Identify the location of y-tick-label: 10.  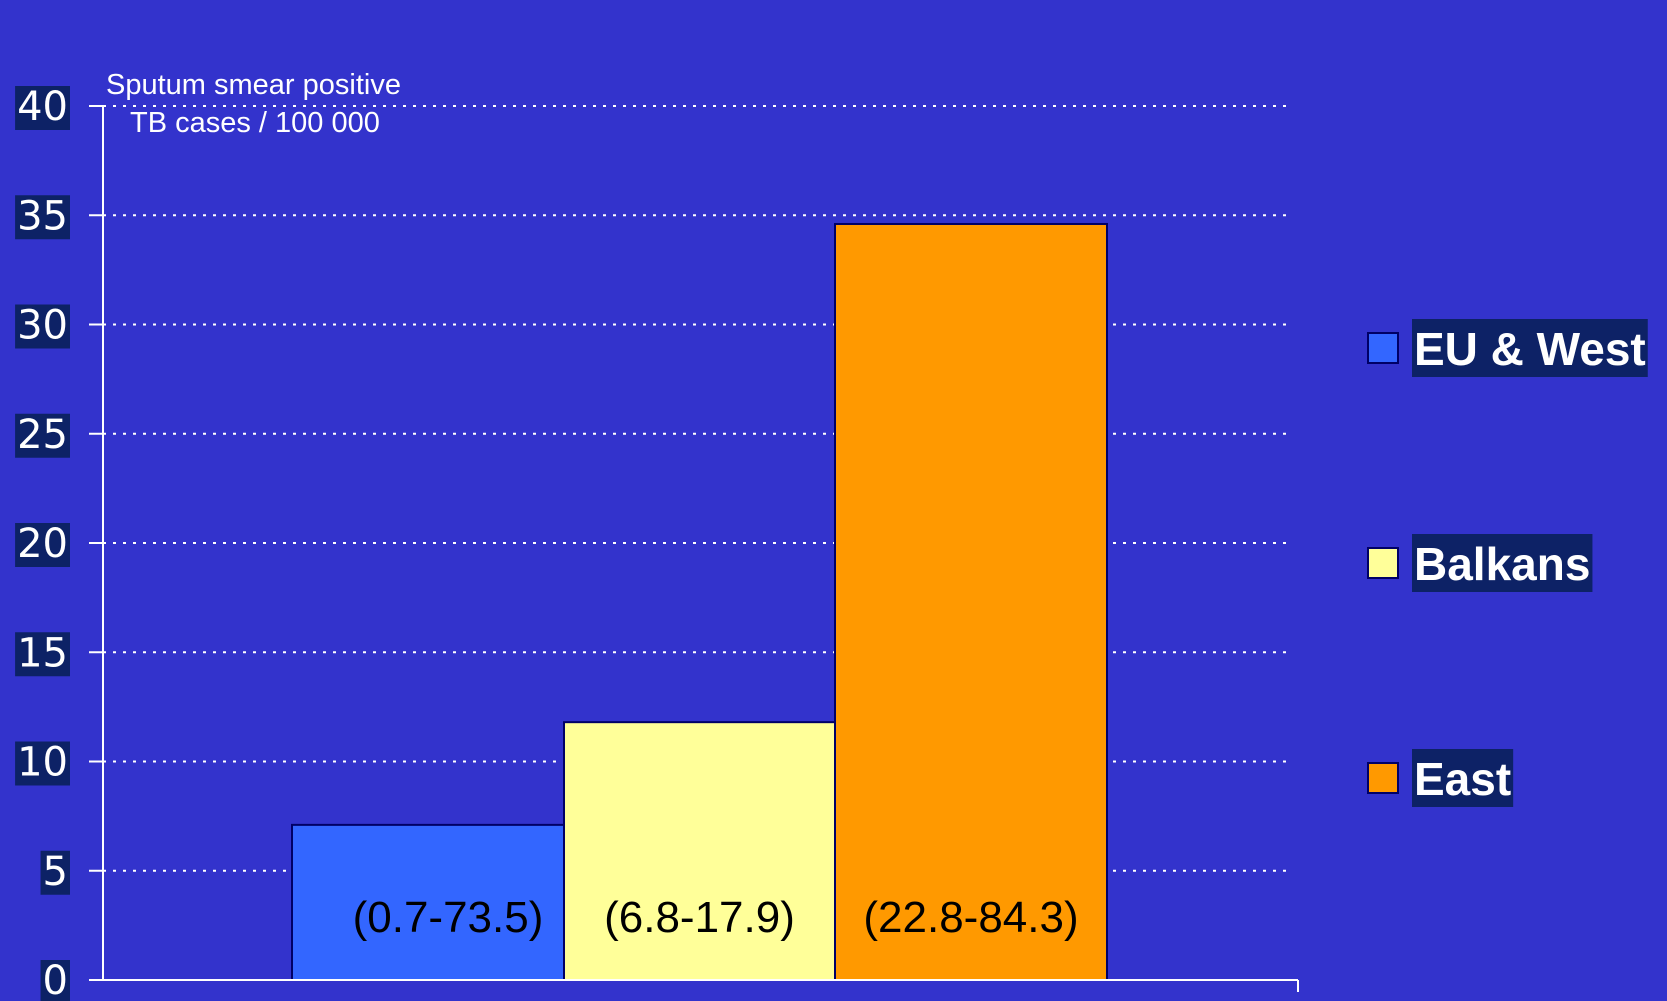
(42, 763).